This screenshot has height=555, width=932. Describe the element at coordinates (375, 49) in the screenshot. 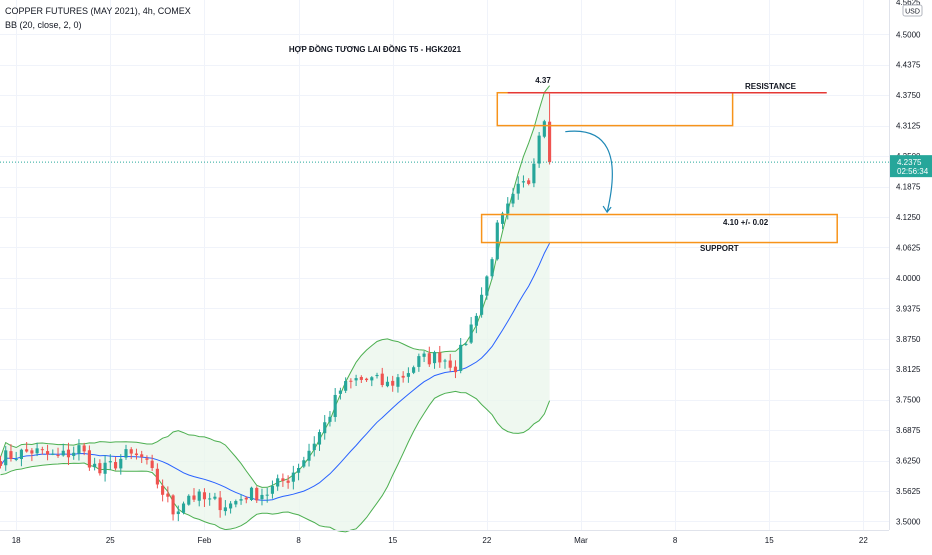

I see `chart-title-annotation: HỢP ĐỒNG TƯƠNG LAI ĐỒNG T5 - HGK2021` at that location.